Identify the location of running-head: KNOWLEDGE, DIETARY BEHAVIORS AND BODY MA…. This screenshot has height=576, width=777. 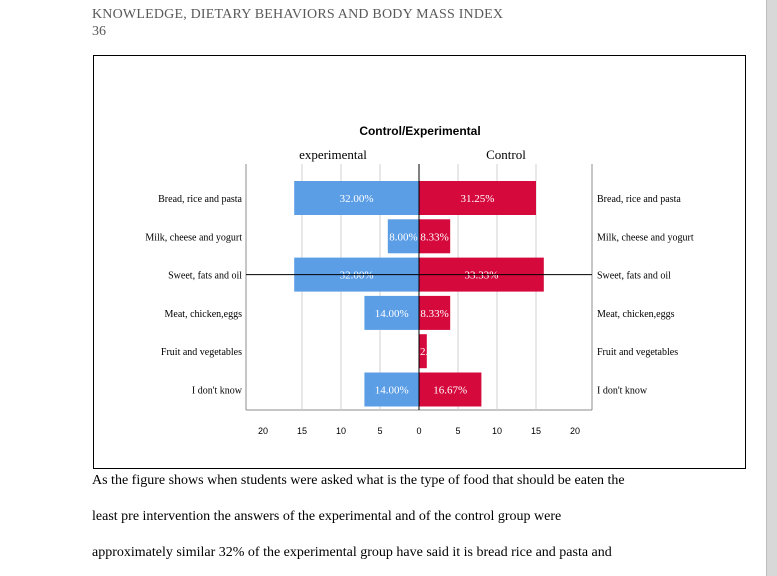
(298, 14).